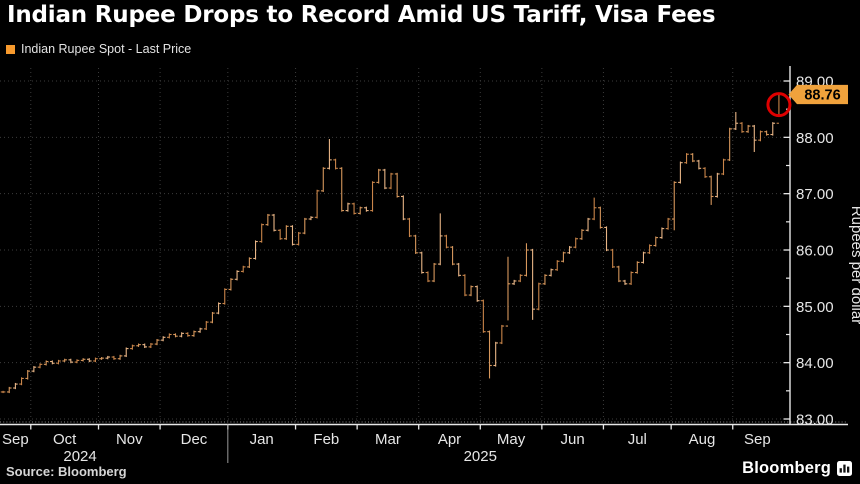  I want to click on legend-label: Indian Rupee Spot - Last Price, so click(106, 49).